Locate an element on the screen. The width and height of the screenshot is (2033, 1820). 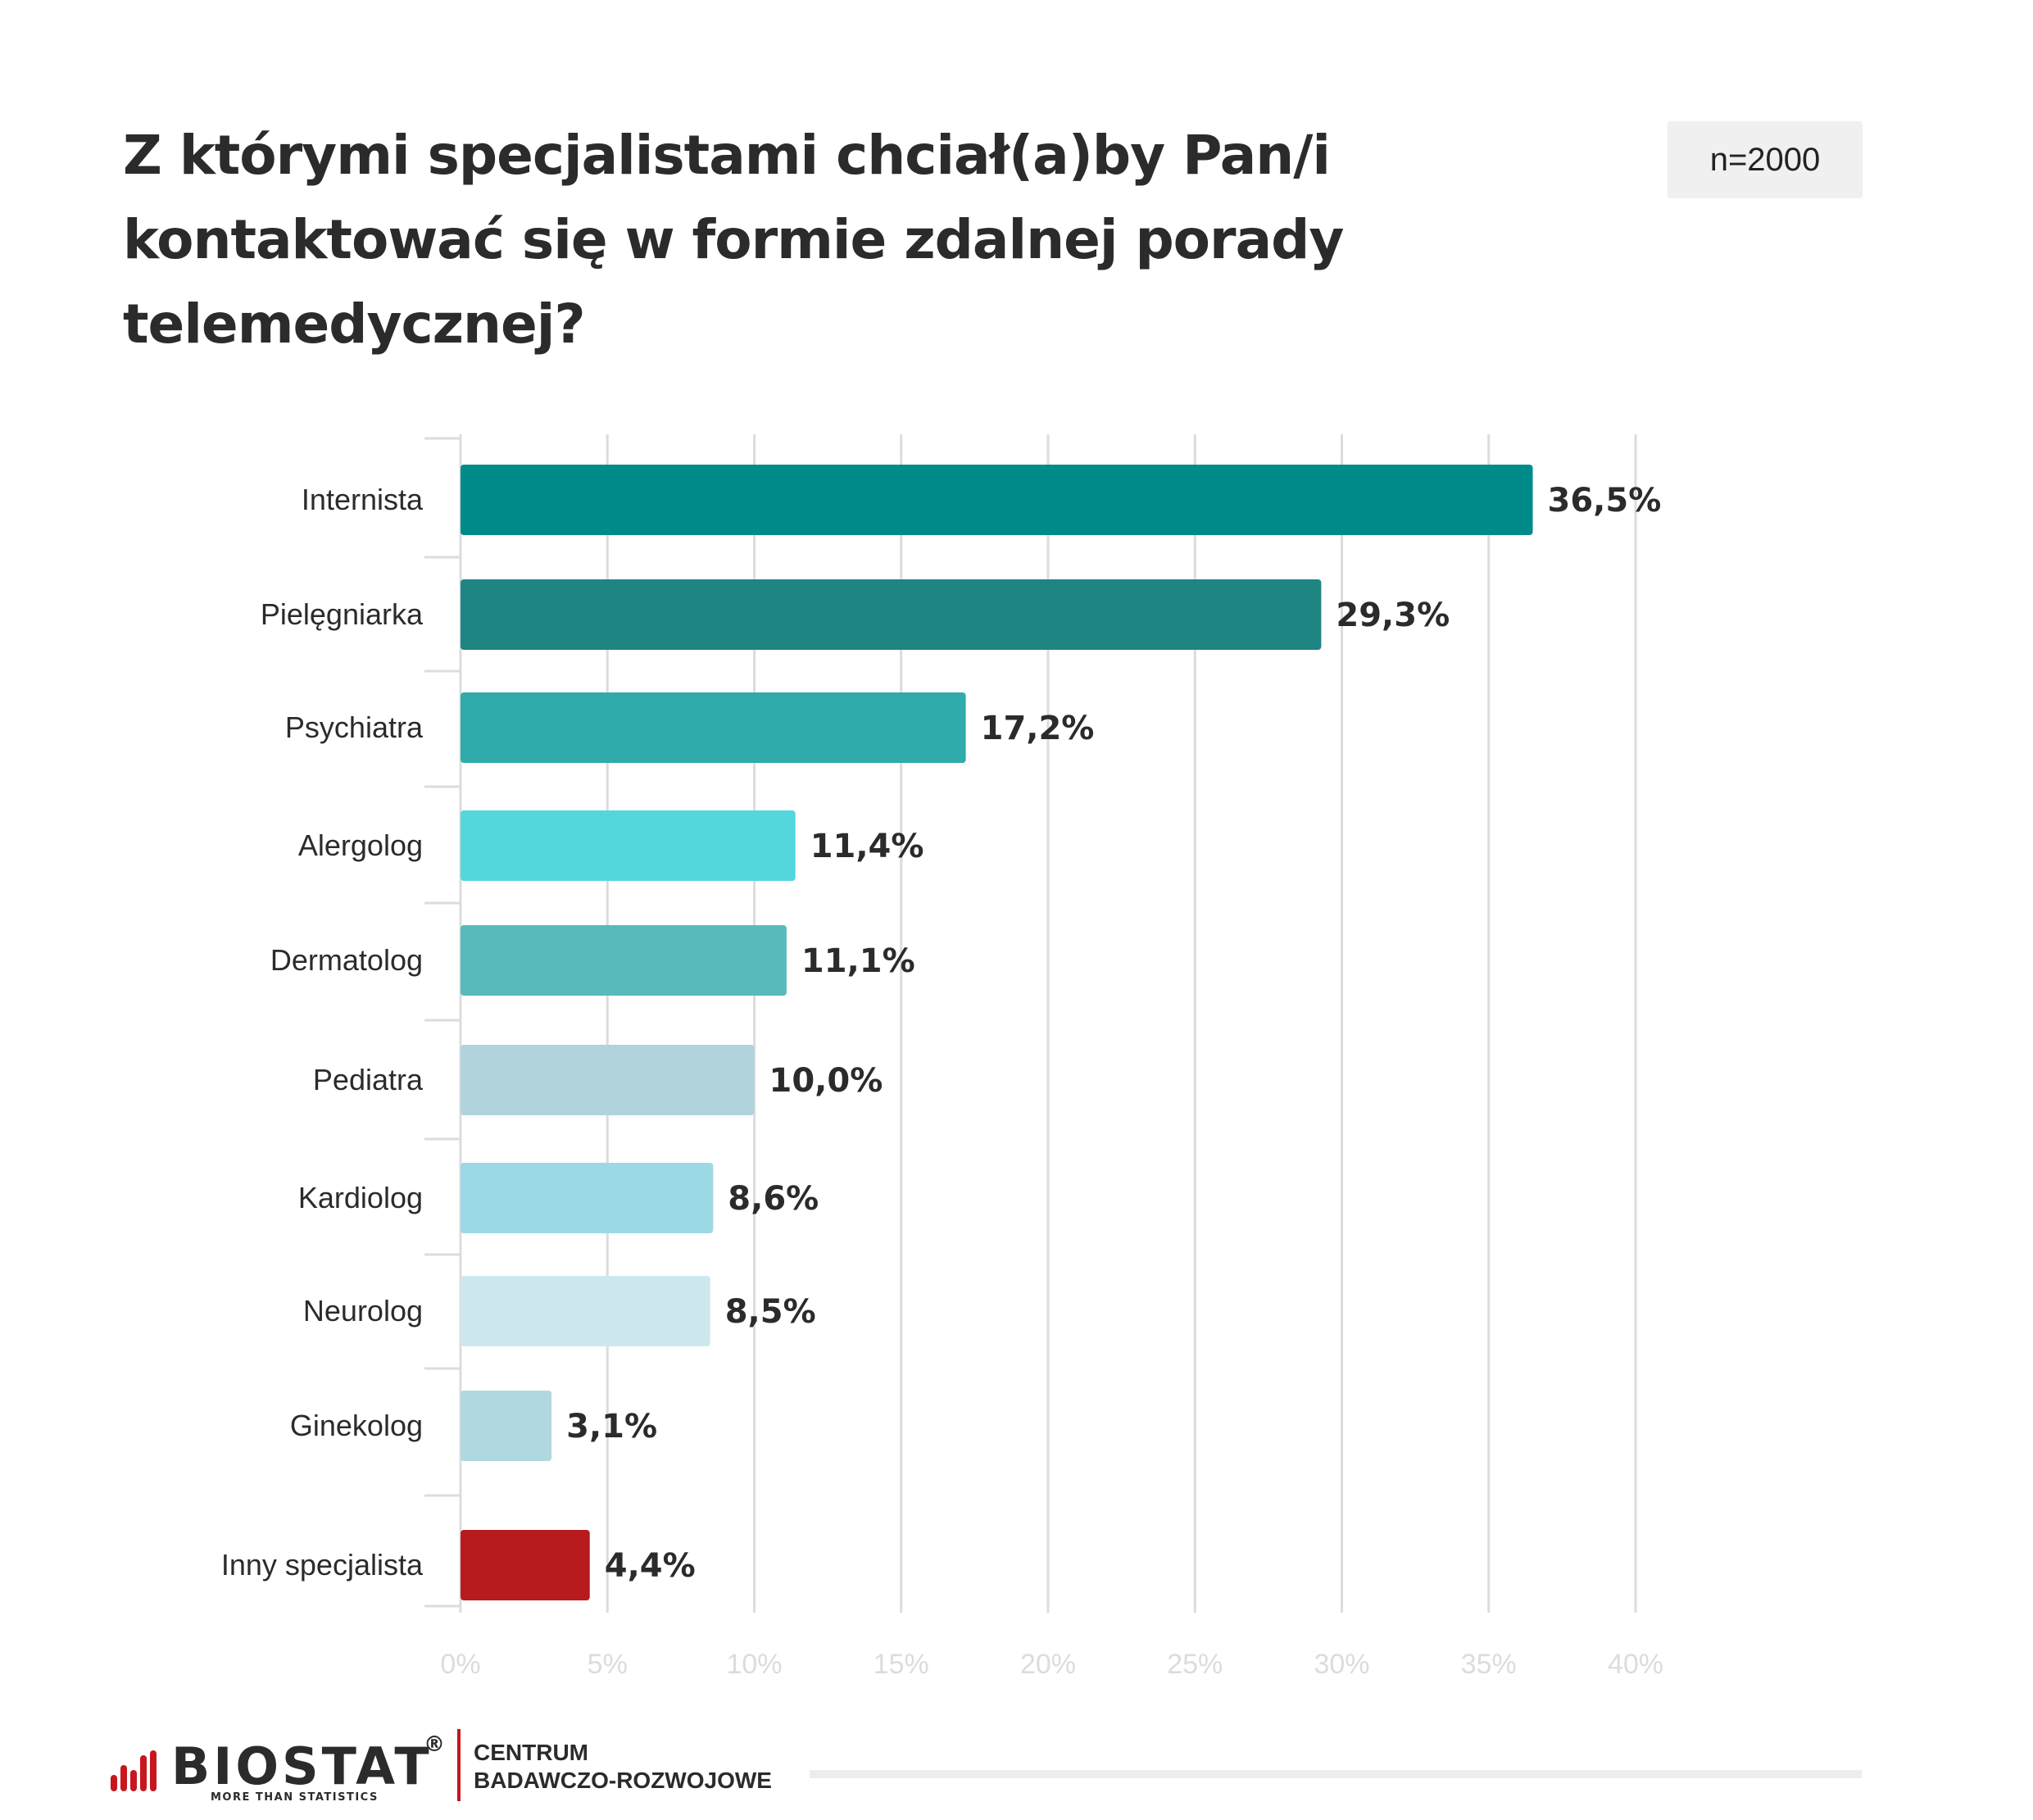
sample-size-badge: n=2000 is located at coordinates (1765, 160).